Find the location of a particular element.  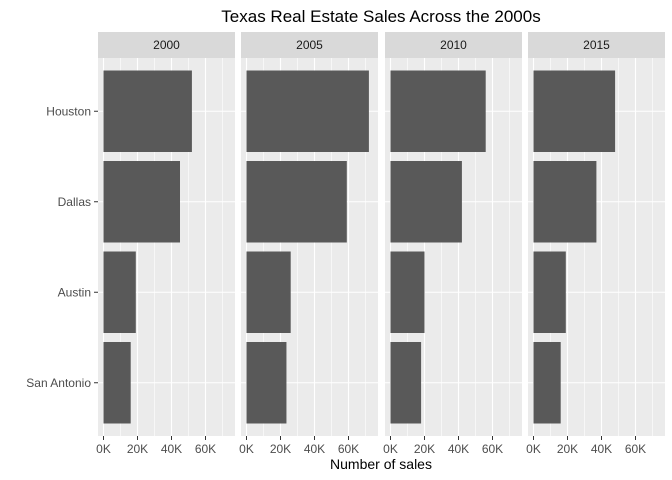

bar-2005-dallas is located at coordinates (296, 202).